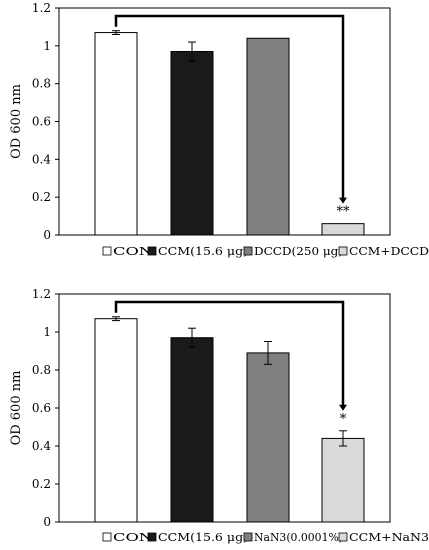 The width and height of the screenshot is (429, 550). Describe the element at coordinates (389, 537) in the screenshot. I see `legend-label-4: CCM+NaN3` at that location.